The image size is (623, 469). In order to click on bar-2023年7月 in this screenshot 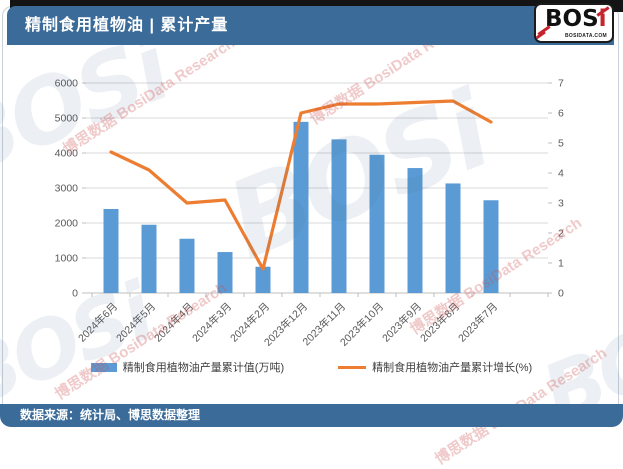, I will do `click(491, 246)`.